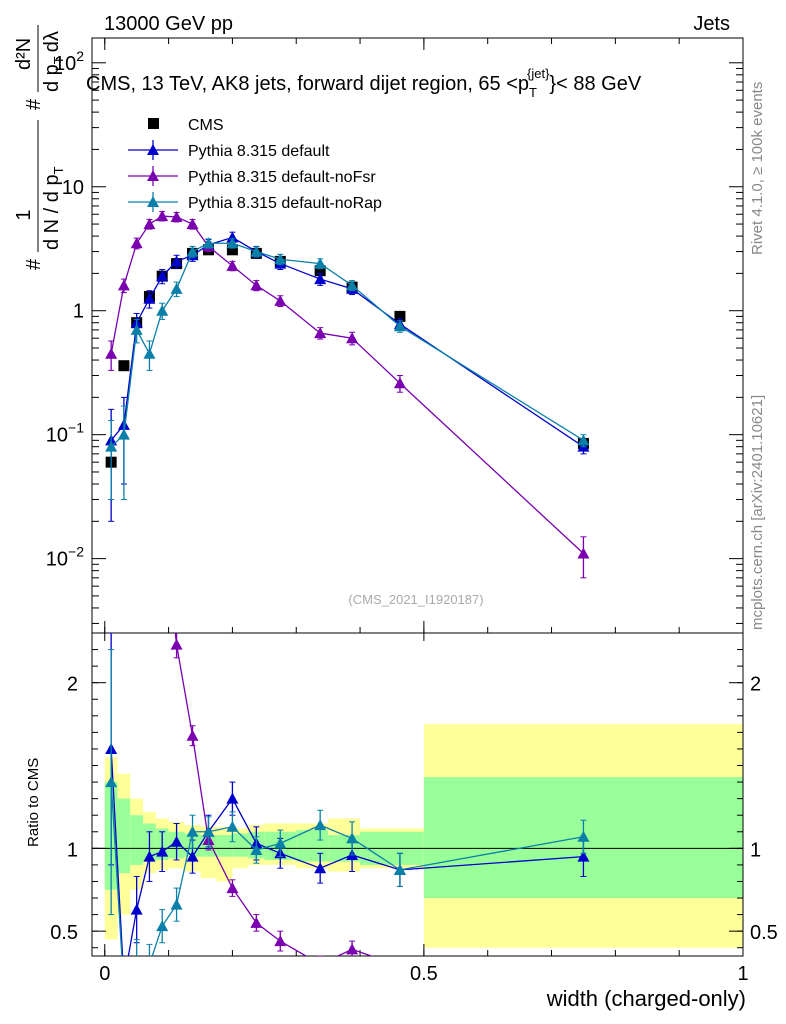 The height and width of the screenshot is (1024, 786). Describe the element at coordinates (153, 149) in the screenshot. I see `legend-marker-pythia-8-315-default` at that location.